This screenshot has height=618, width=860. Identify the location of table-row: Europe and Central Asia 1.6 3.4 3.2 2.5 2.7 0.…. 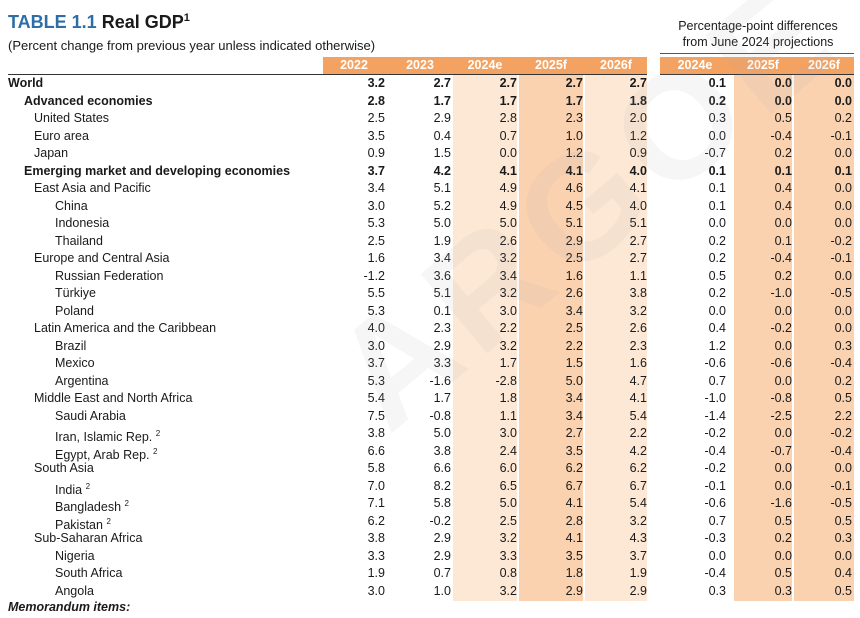
(430, 259).